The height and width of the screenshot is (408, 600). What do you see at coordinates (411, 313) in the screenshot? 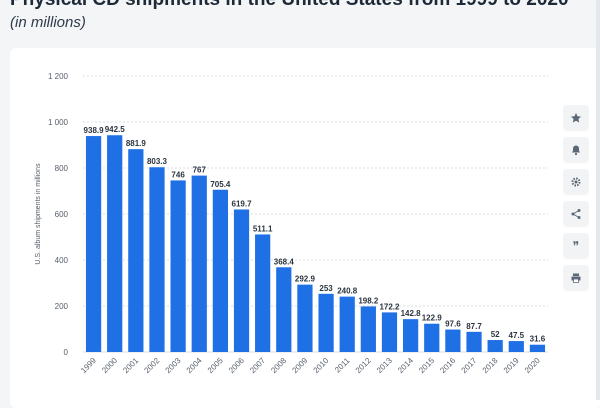
I see `data-label: 142.8` at bounding box center [411, 313].